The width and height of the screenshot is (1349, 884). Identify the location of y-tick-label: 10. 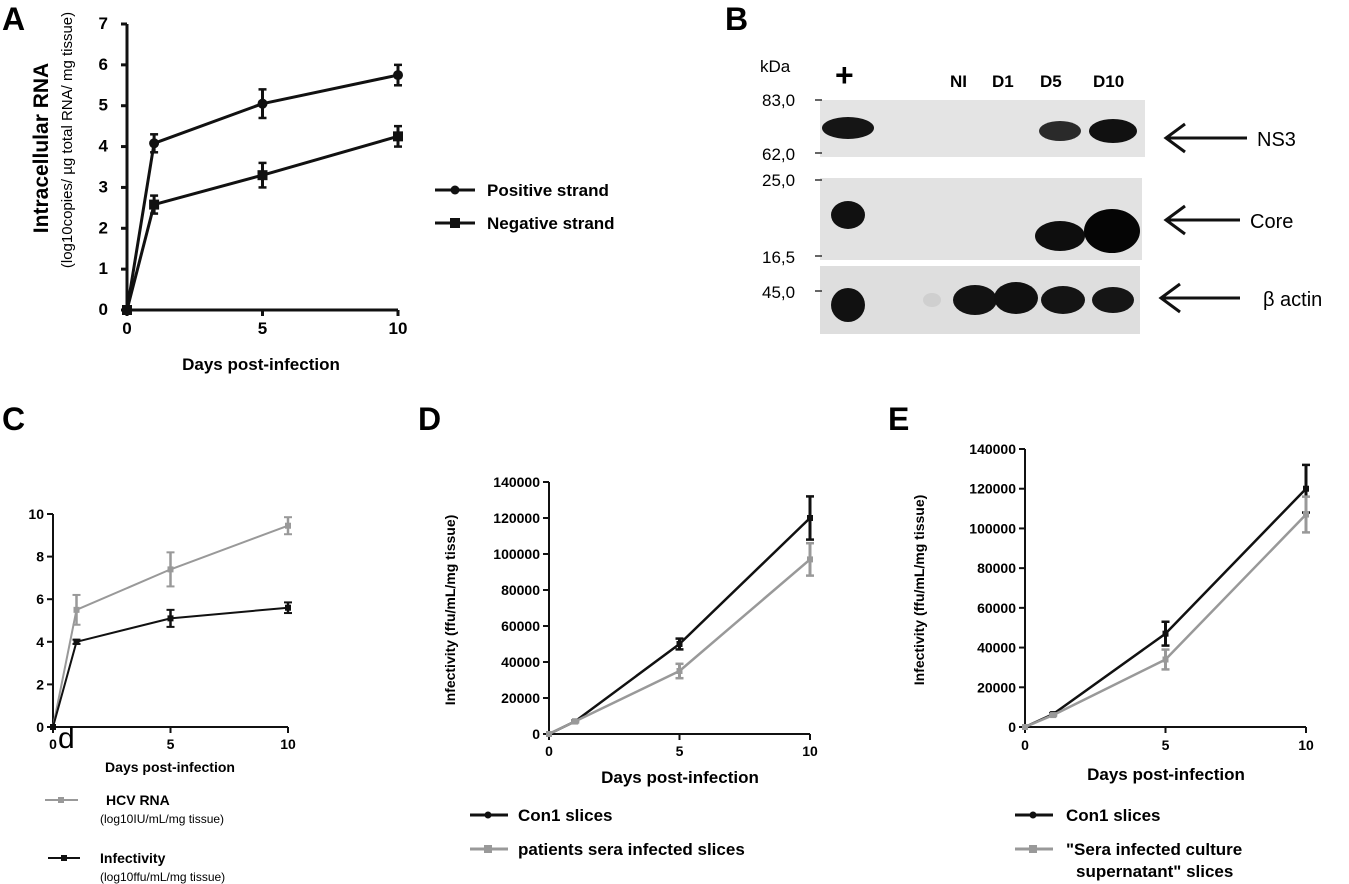
(36, 514).